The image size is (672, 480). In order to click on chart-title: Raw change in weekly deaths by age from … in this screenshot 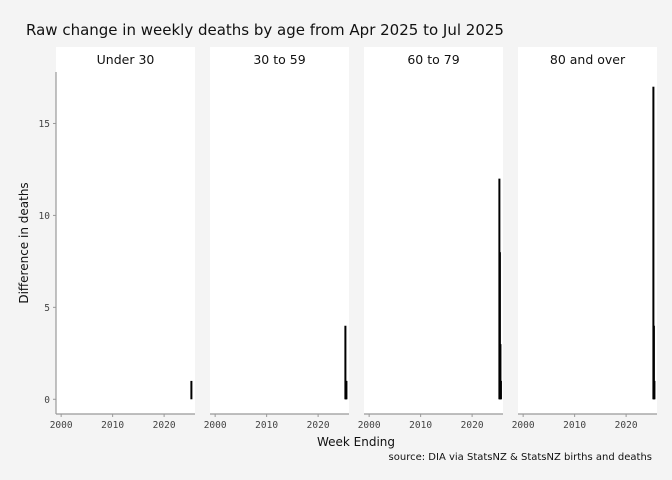, I will do `click(265, 30)`.